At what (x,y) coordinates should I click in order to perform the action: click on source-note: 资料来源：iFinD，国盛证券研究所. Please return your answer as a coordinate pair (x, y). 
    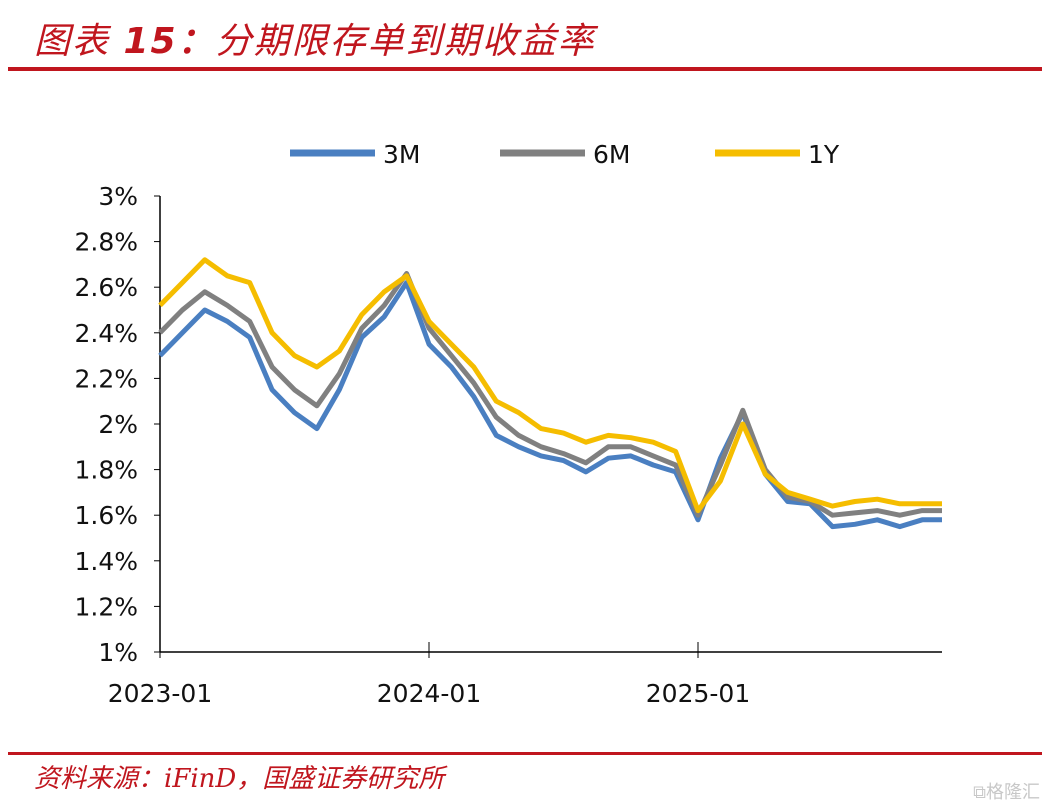
    Looking at the image, I should click on (239, 779).